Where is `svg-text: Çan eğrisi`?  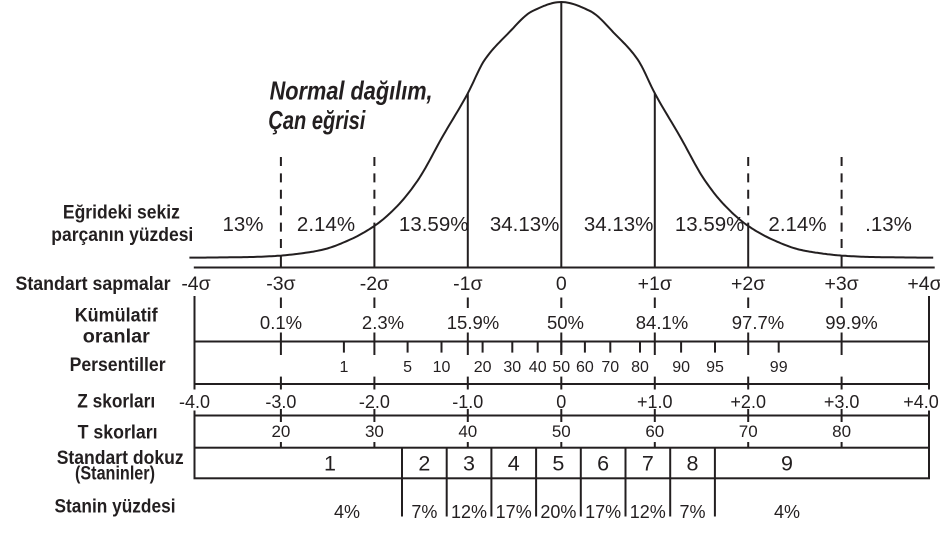
svg-text: Çan eğrisi is located at coordinates (317, 120).